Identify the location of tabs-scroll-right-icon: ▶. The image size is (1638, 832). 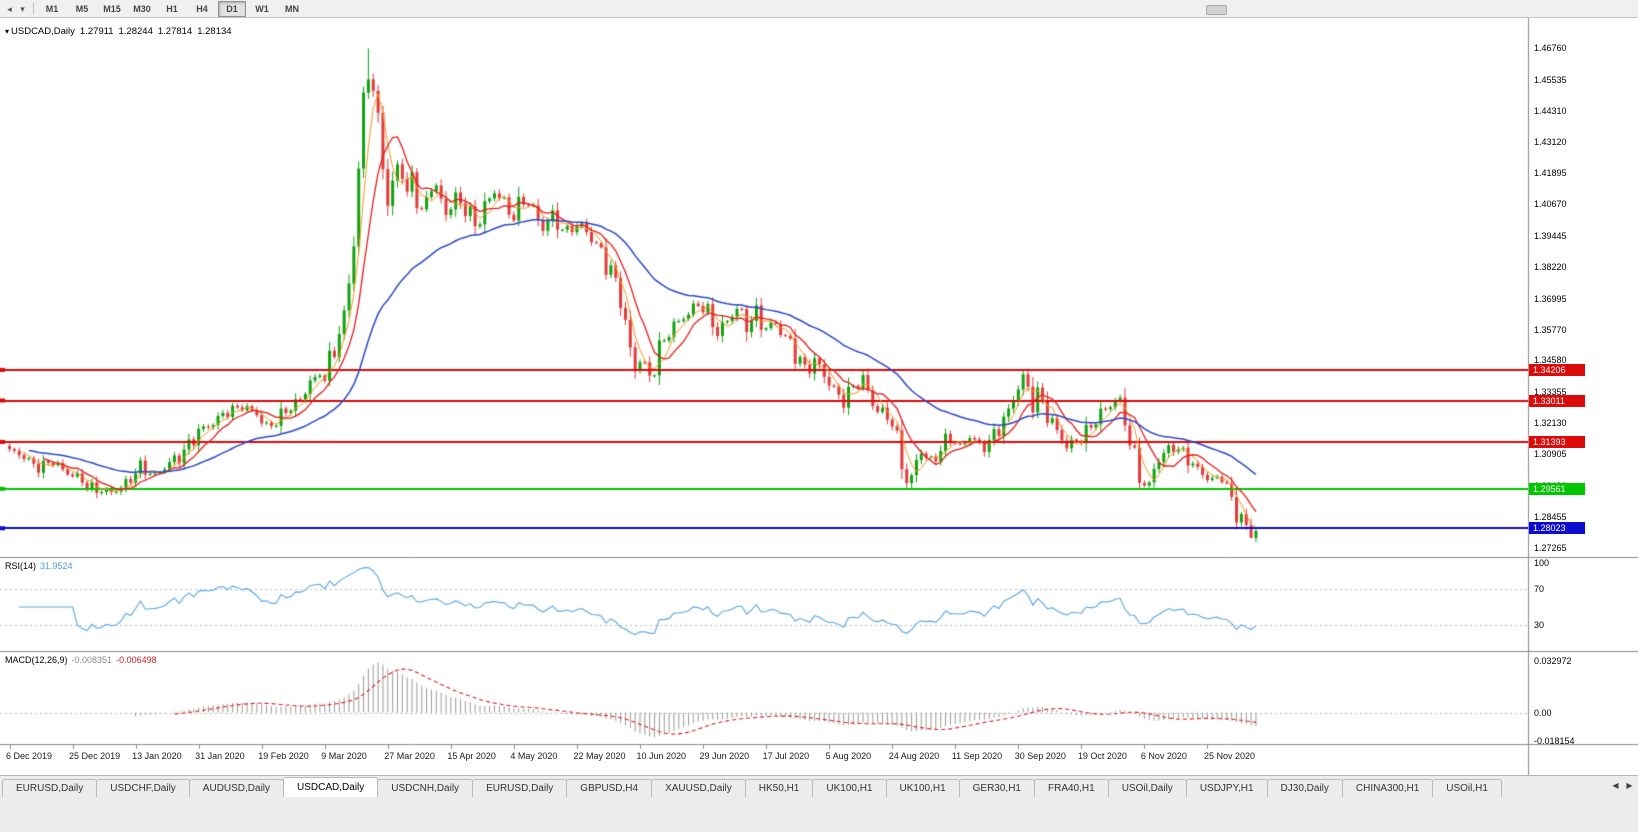
(1629, 785).